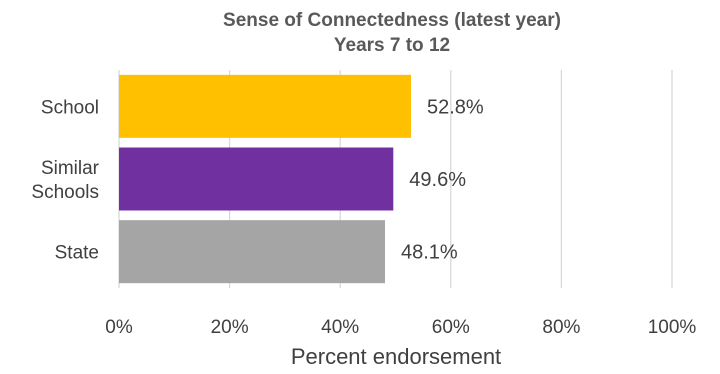  Describe the element at coordinates (437, 180) in the screenshot. I see `data-label: 49.6%` at that location.